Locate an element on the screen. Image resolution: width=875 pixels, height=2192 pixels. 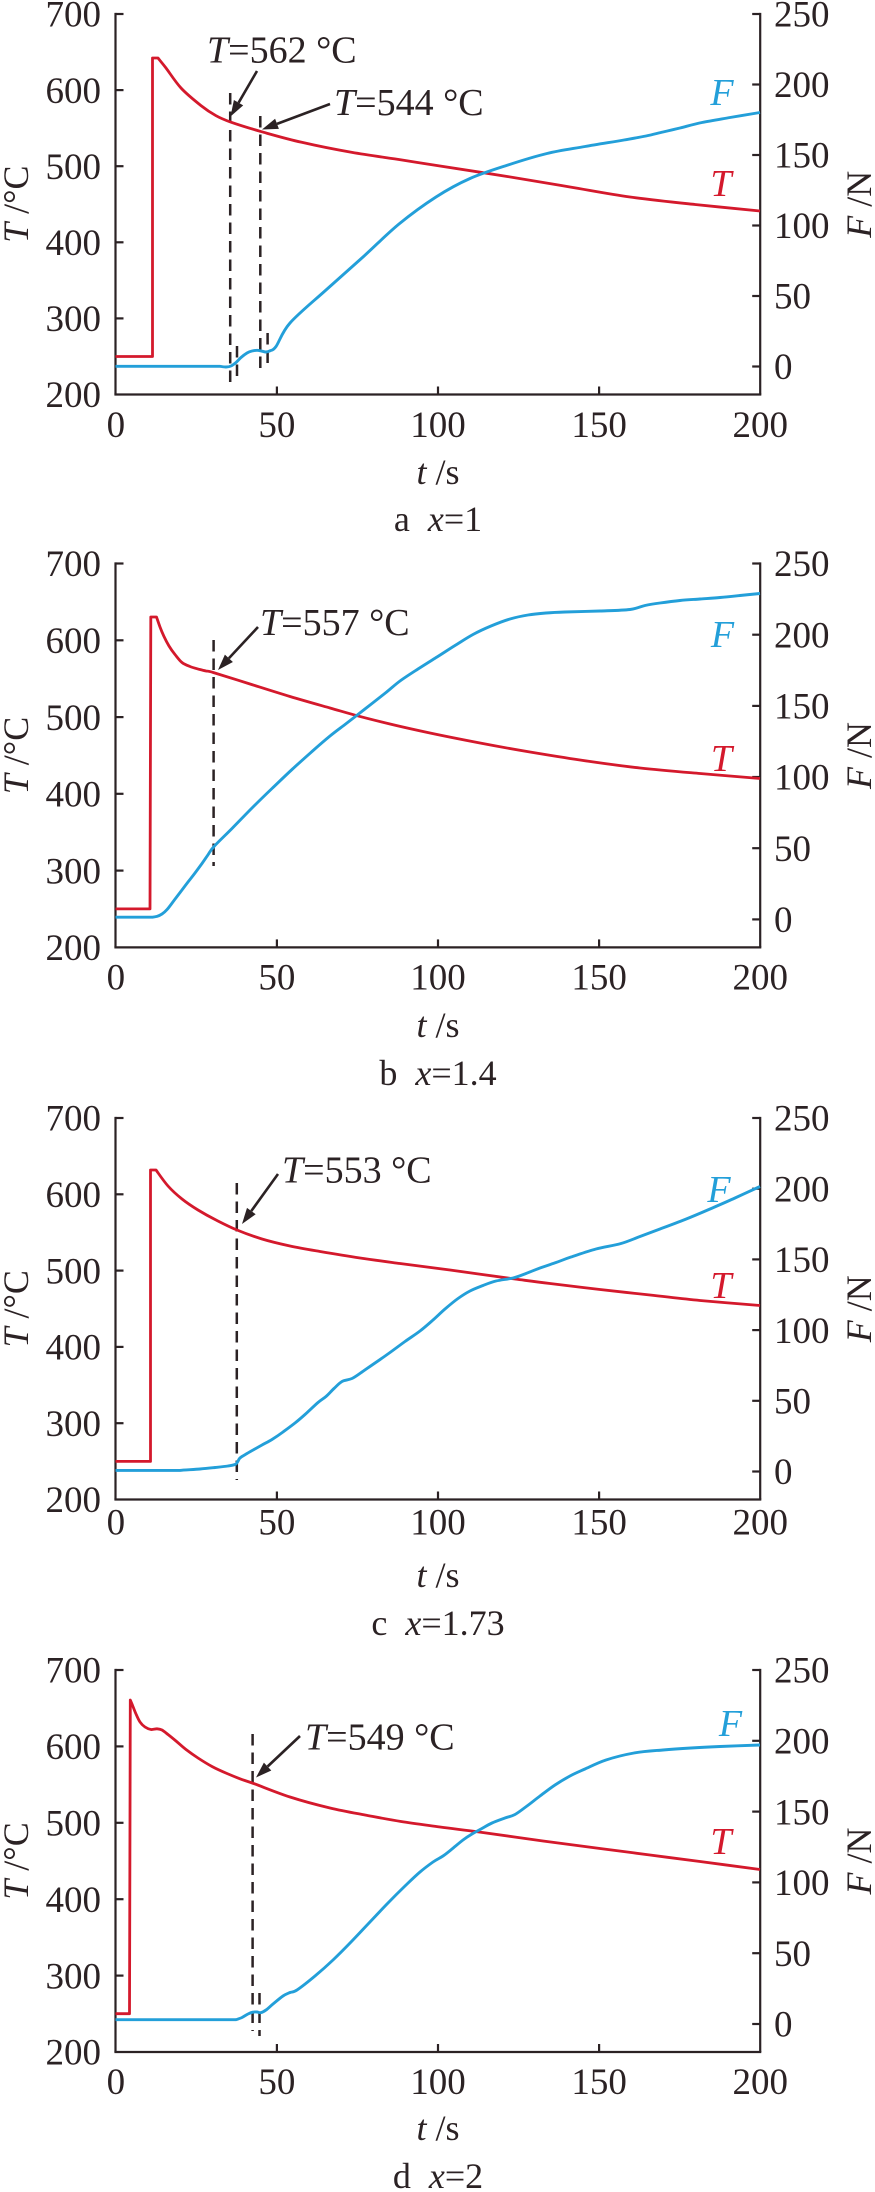
svg-text: T=557 °C is located at coordinates (335, 623).